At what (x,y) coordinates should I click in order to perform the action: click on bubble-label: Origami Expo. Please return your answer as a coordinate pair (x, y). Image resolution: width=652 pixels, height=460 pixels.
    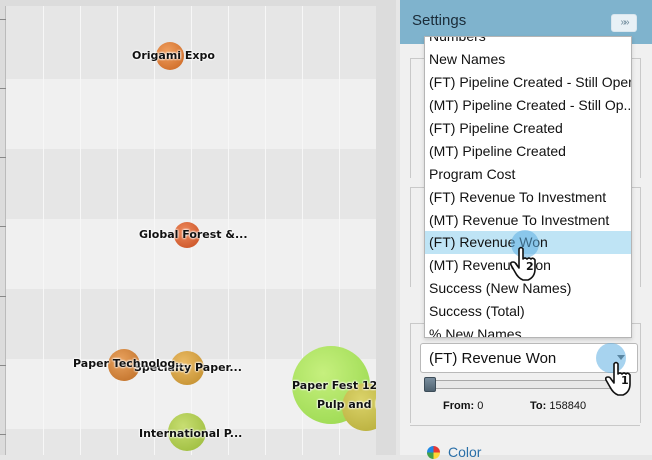
    Looking at the image, I should click on (173, 55).